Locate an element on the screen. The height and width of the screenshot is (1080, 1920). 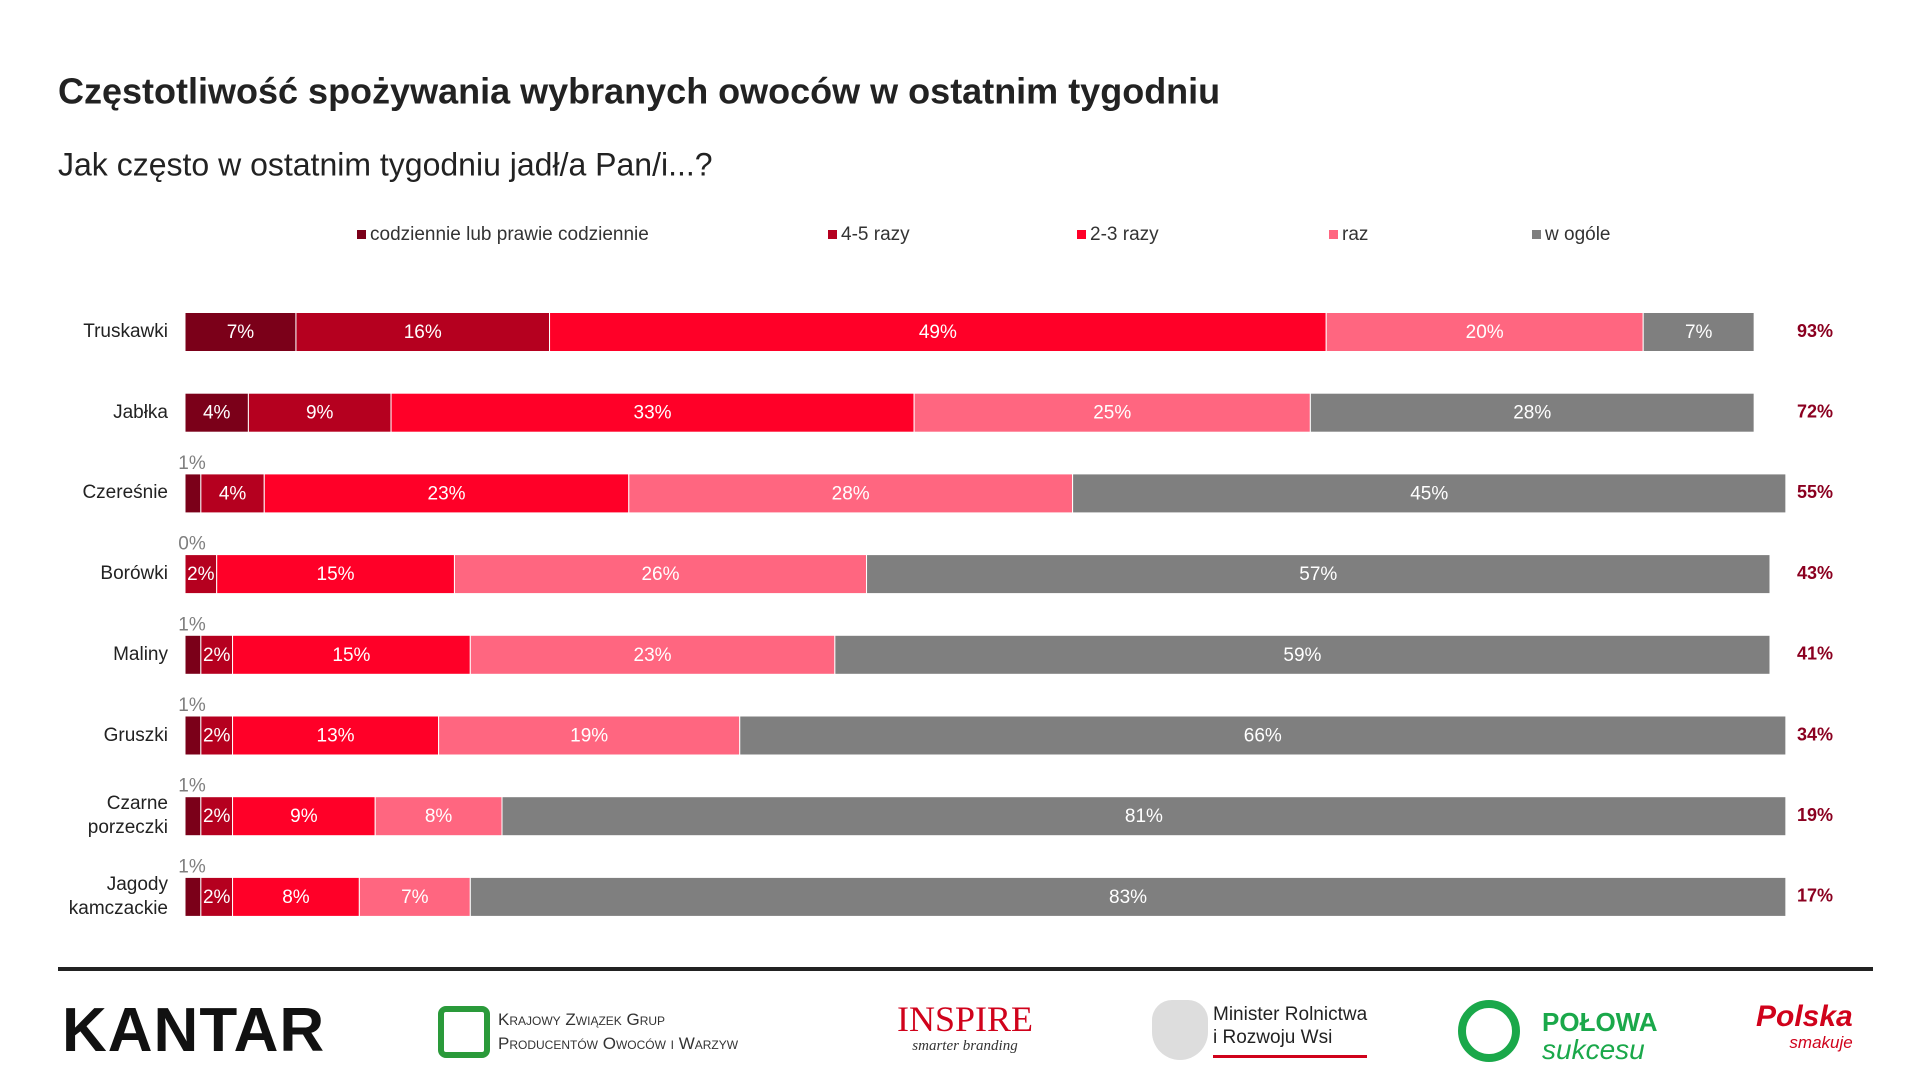
logo-text: POŁOWA is located at coordinates (1600, 1022).